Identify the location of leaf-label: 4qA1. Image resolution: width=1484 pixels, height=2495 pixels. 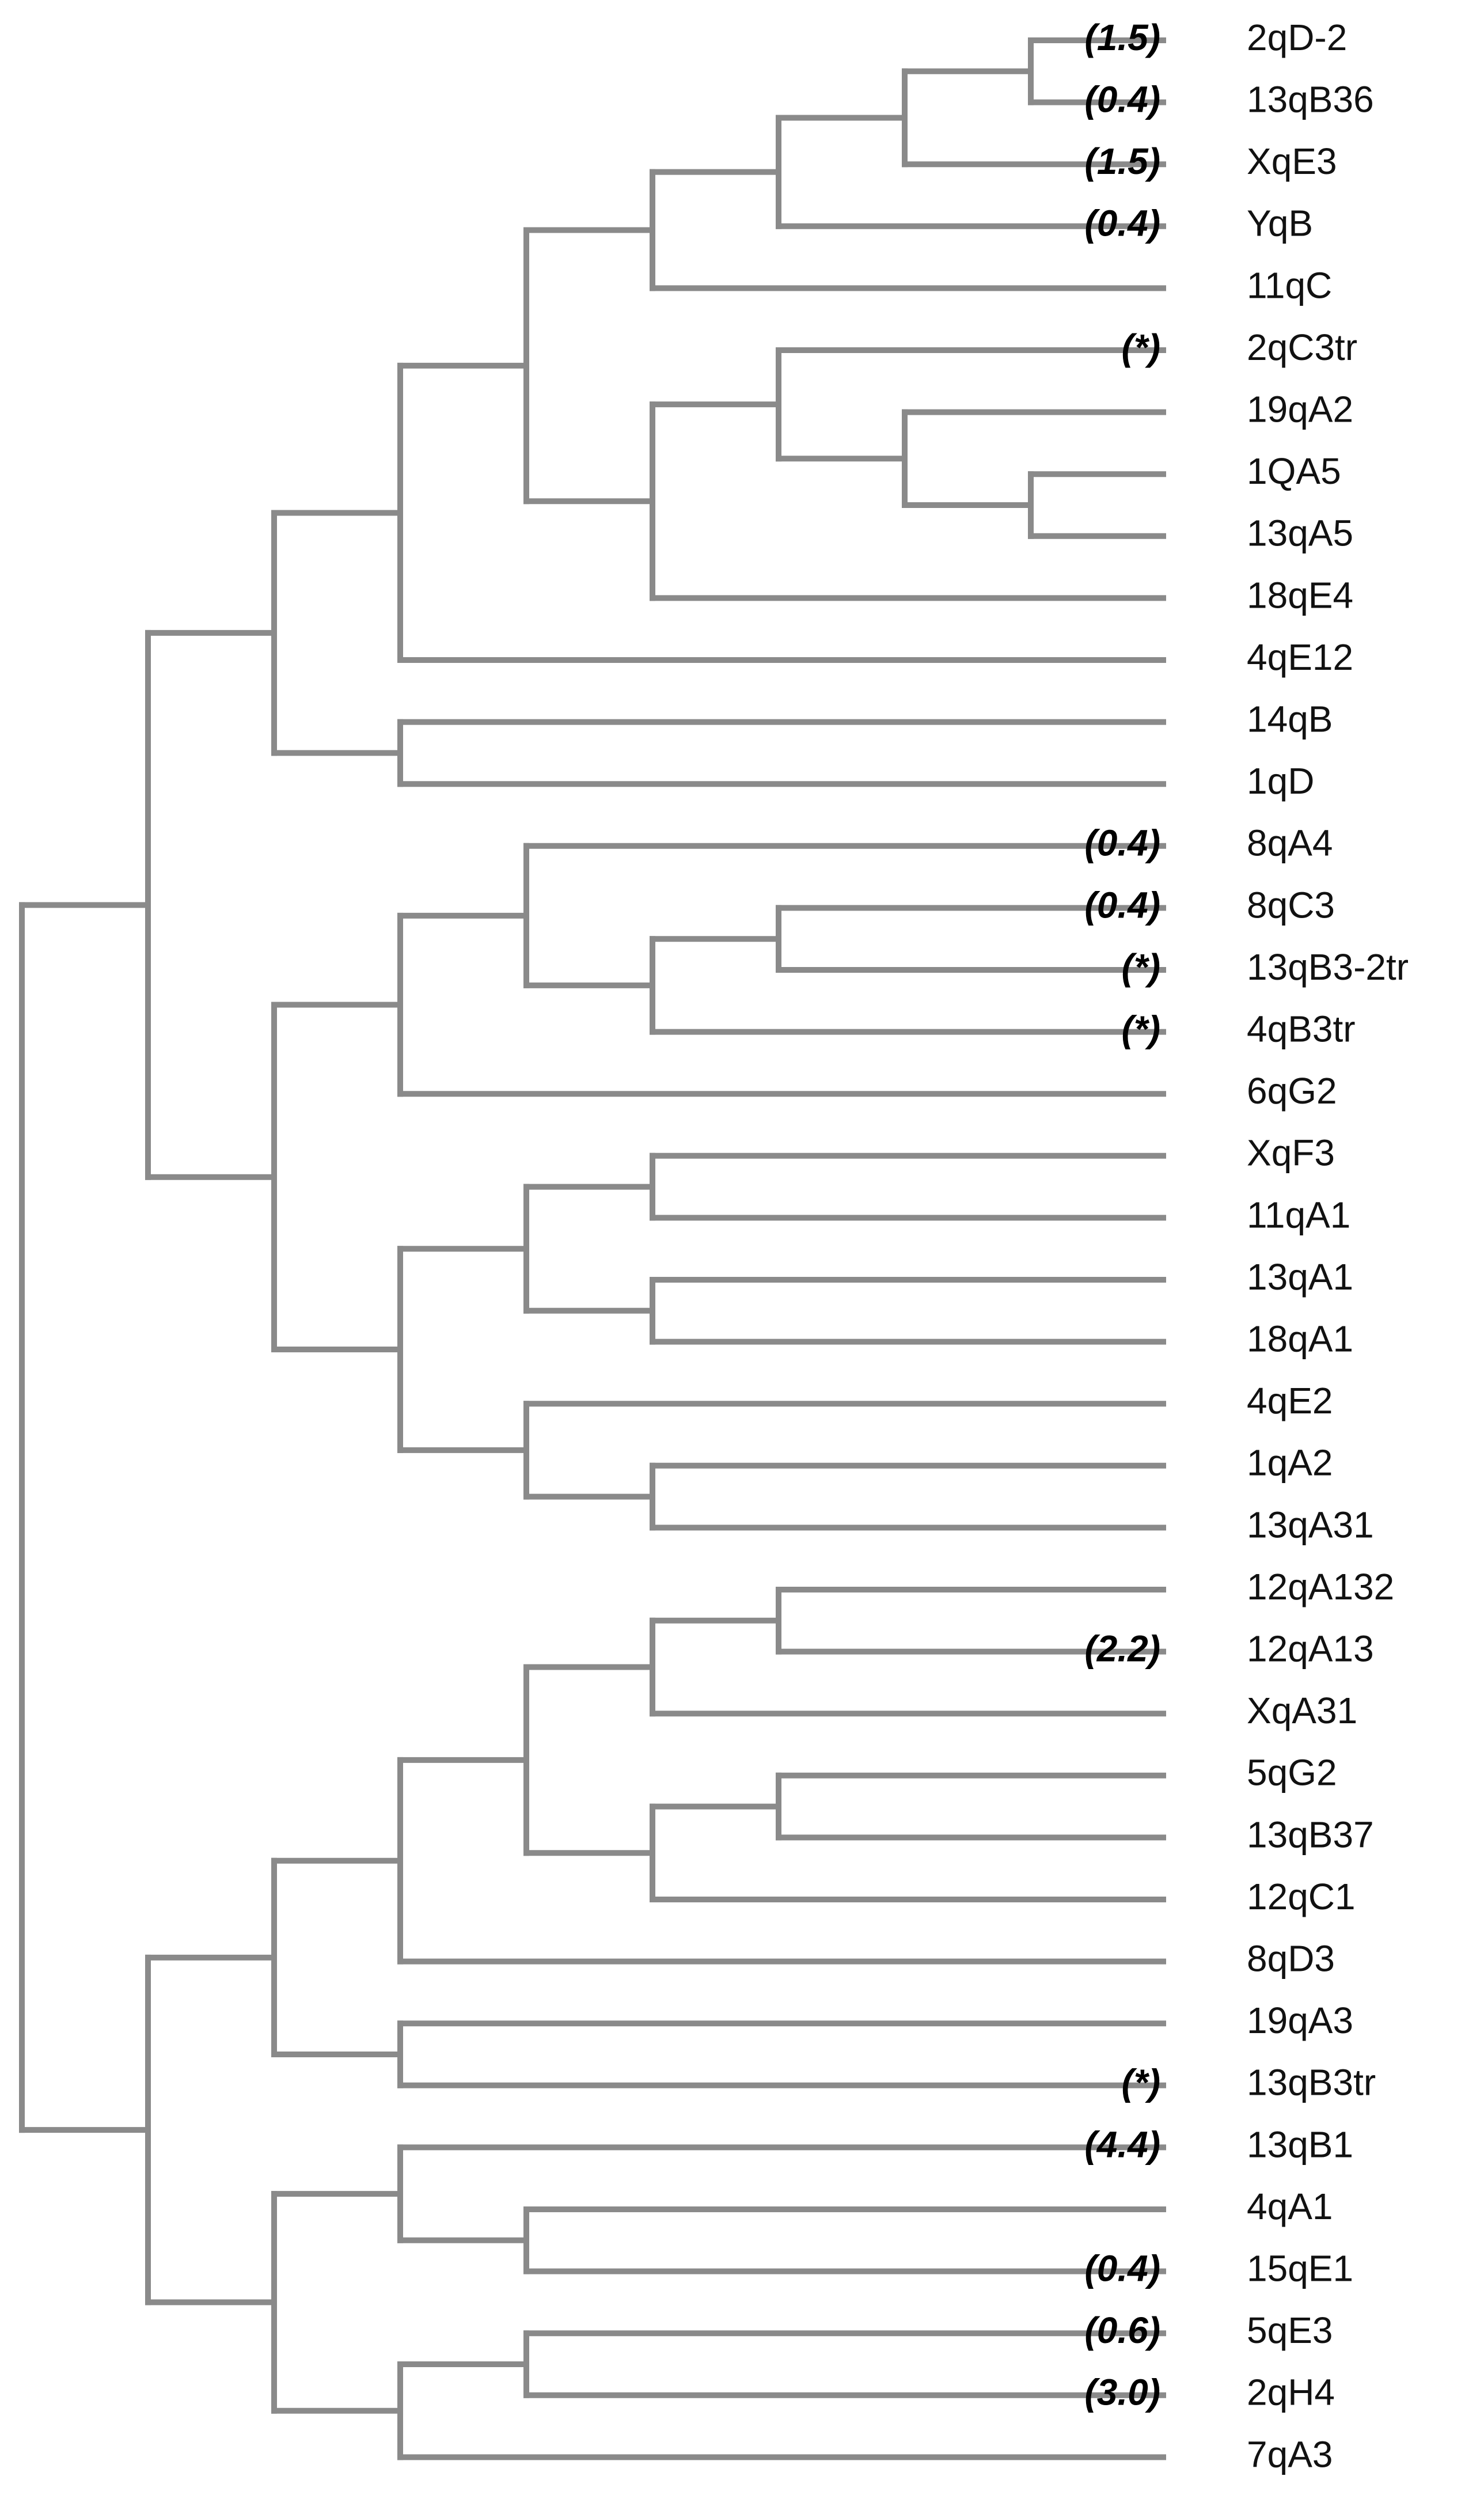
(1290, 2206).